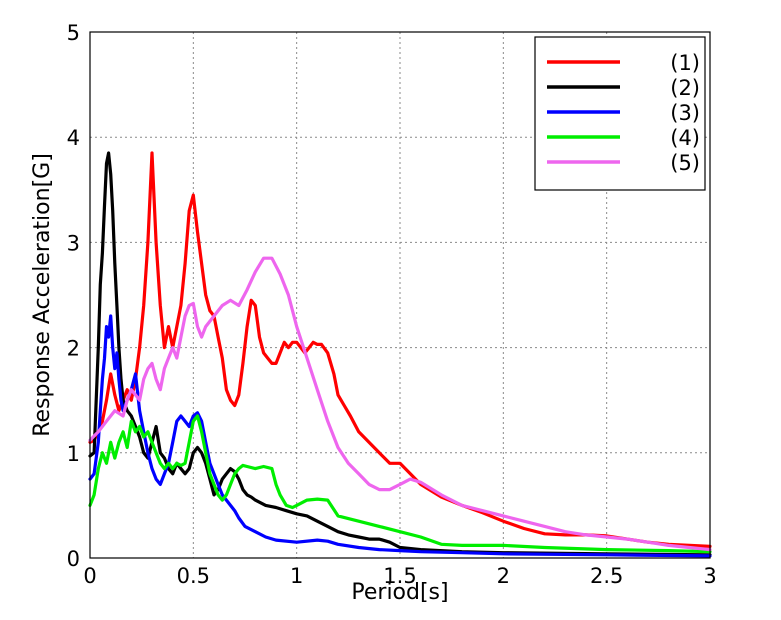 The height and width of the screenshot is (620, 781). I want to click on y-tick-label: 2, so click(73, 349).